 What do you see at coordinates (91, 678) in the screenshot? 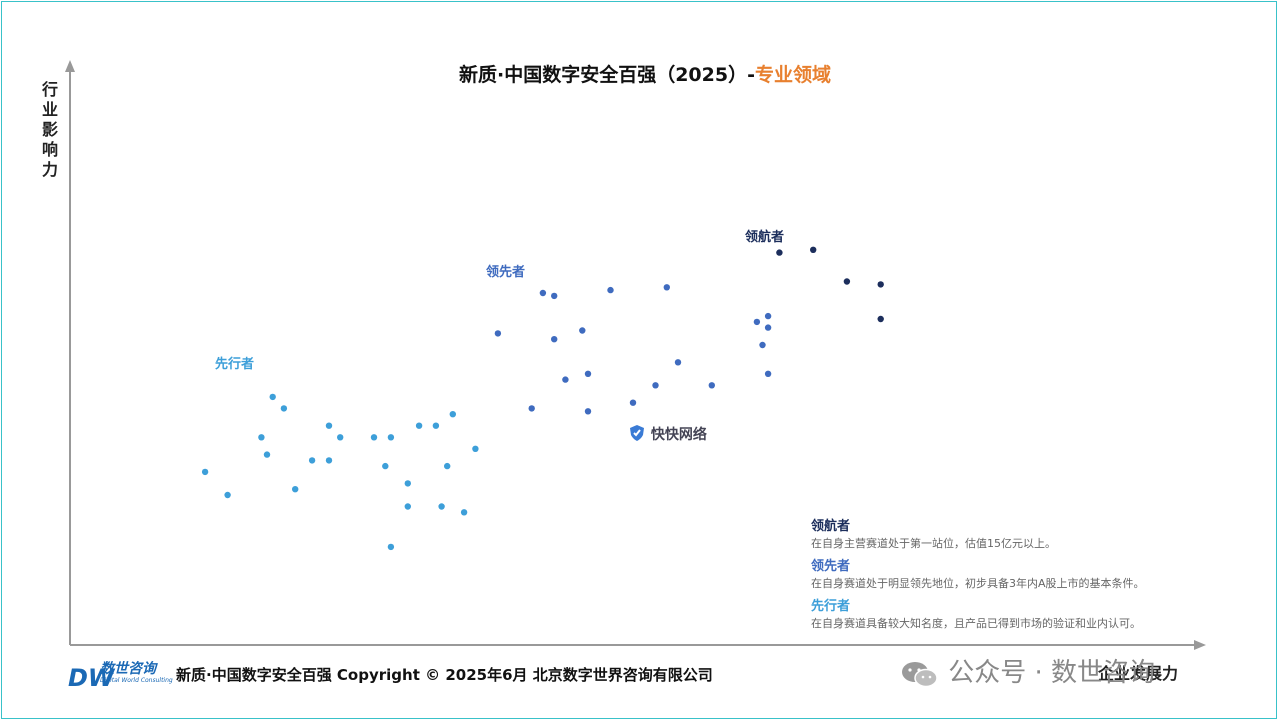
I see `logo-letters: DW` at bounding box center [91, 678].